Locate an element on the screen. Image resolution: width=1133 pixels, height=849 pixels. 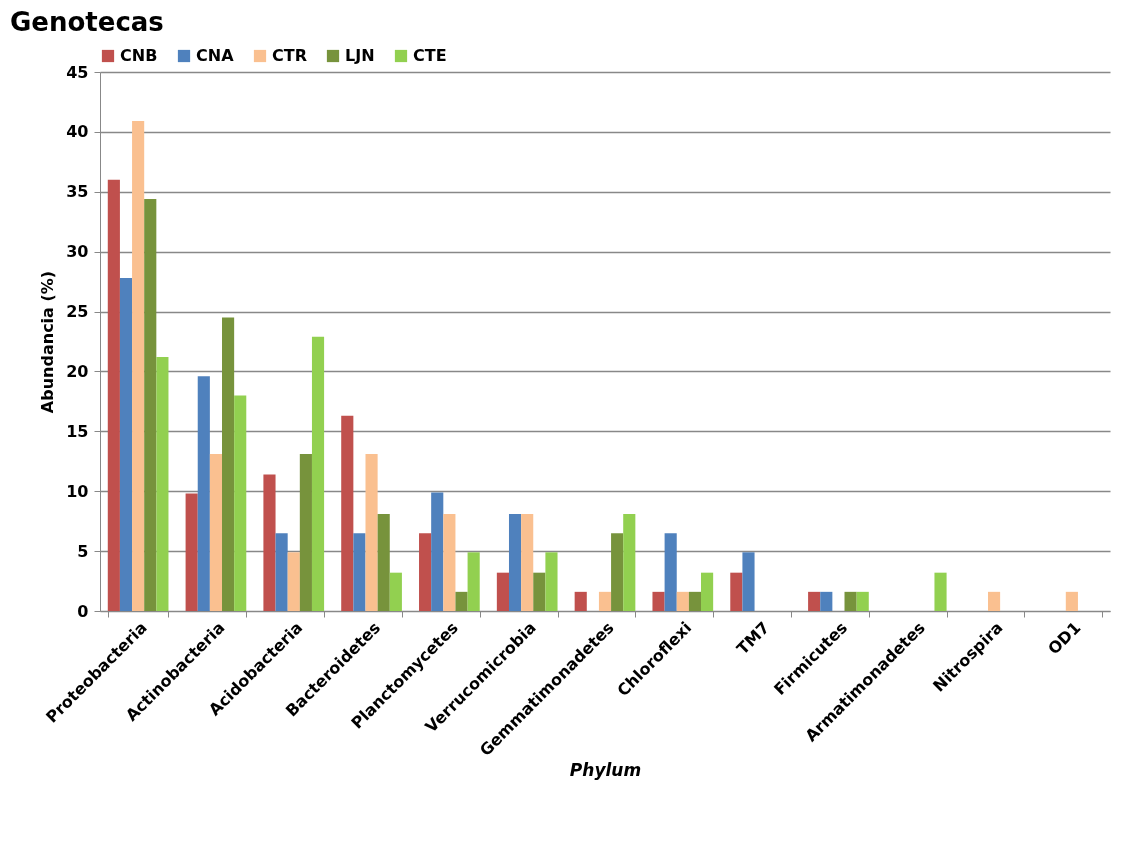
chart-title: Genotecas is located at coordinates (87, 22).